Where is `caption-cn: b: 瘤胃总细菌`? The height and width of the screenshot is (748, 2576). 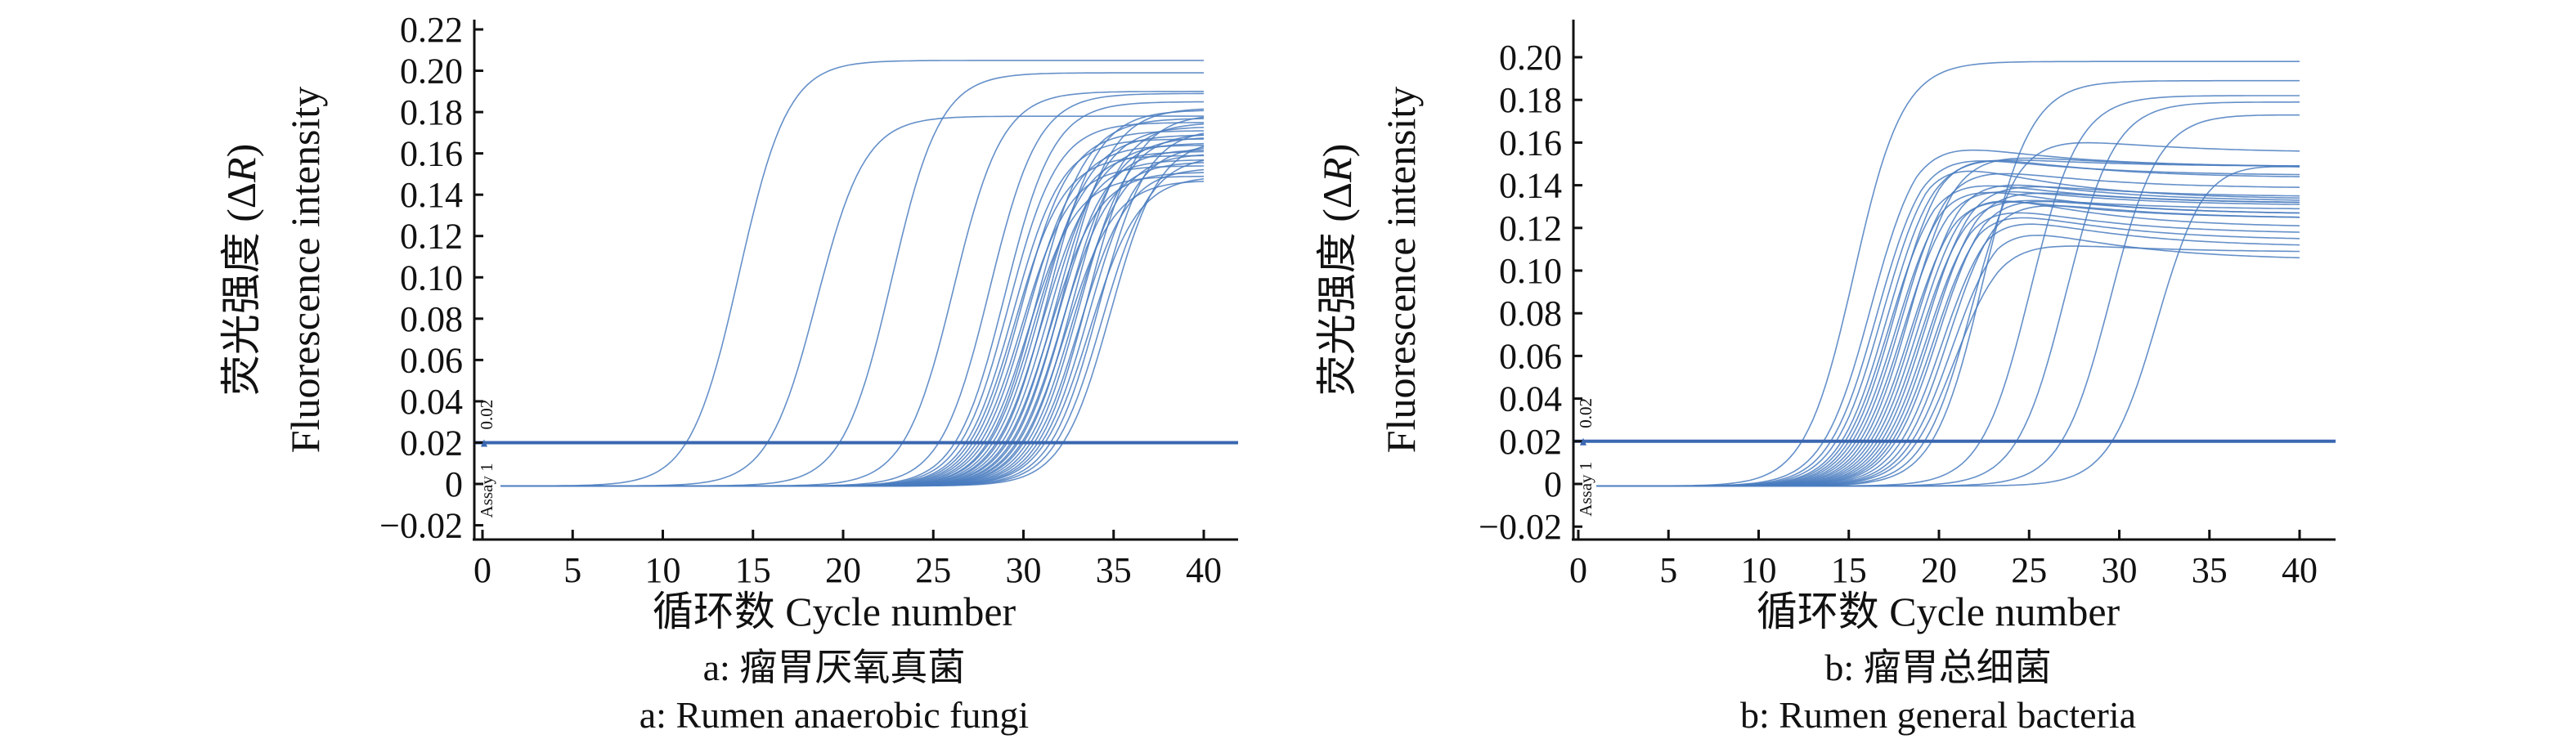 caption-cn: b: 瘤胃总细菌 is located at coordinates (1938, 667).